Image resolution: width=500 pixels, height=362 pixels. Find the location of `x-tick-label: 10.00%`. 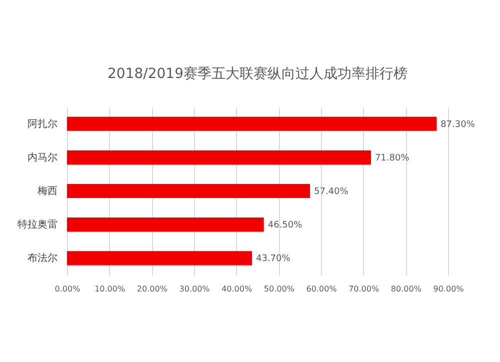

x-tick-label: 10.00% is located at coordinates (110, 289).